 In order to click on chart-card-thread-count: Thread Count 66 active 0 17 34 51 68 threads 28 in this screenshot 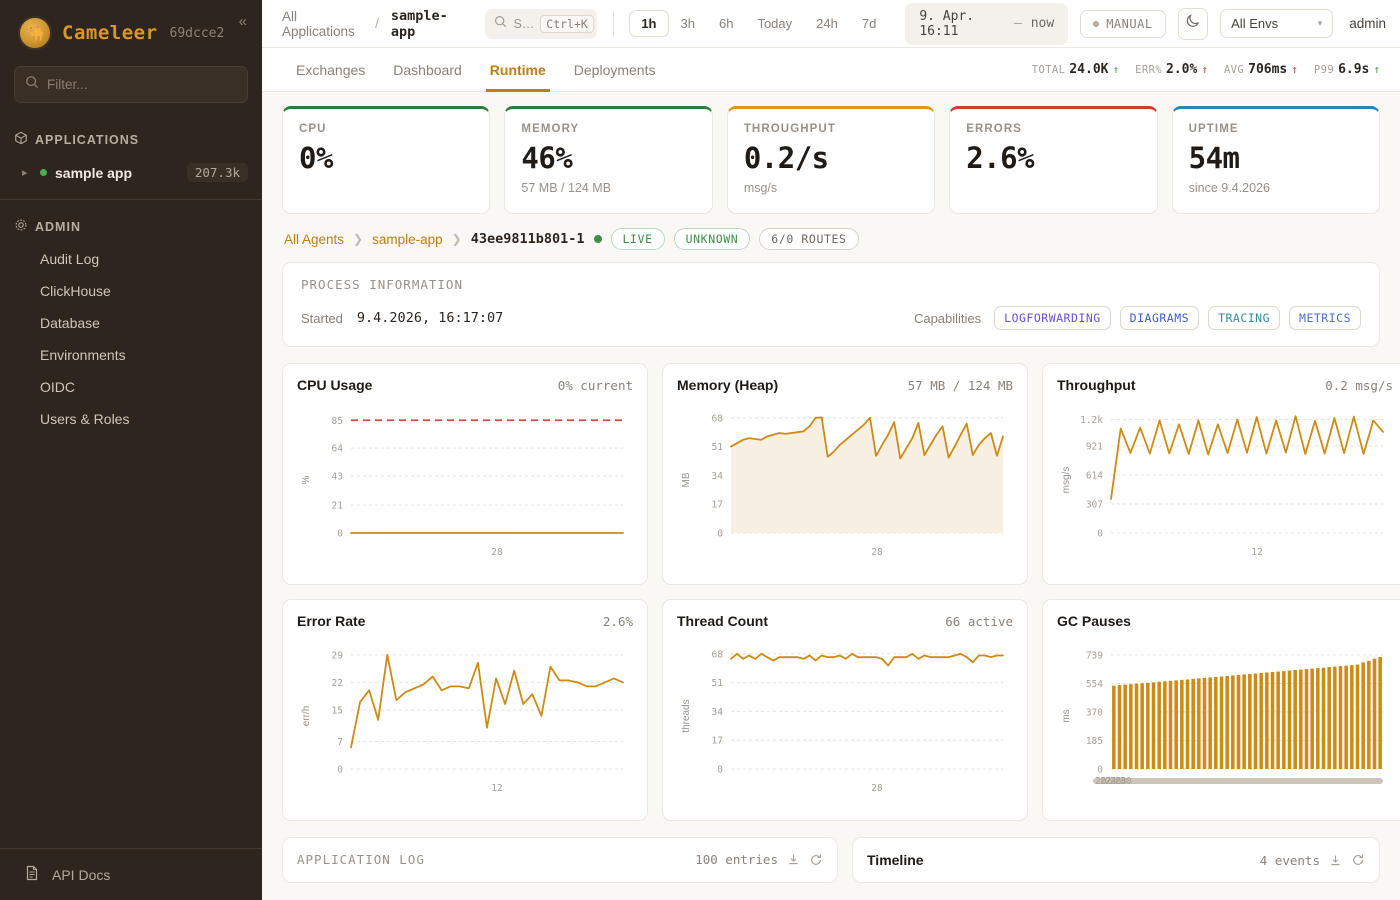, I will do `click(845, 710)`.